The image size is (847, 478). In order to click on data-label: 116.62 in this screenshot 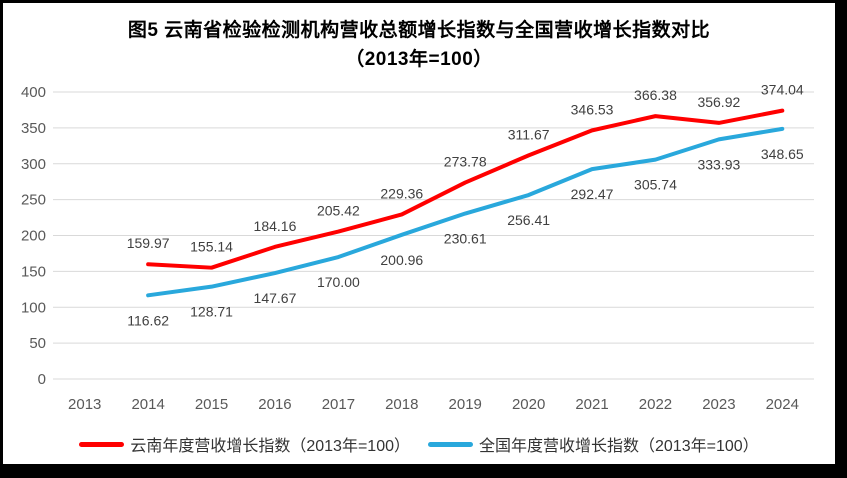, I will do `click(148, 320)`.